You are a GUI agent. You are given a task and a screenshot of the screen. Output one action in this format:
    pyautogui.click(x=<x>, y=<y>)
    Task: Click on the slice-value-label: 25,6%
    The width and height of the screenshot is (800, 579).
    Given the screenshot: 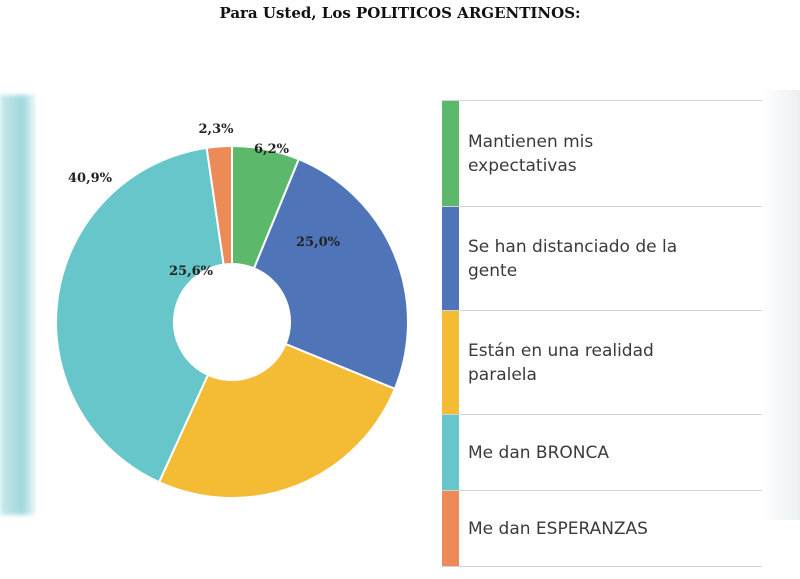 What is the action you would take?
    pyautogui.click(x=191, y=271)
    